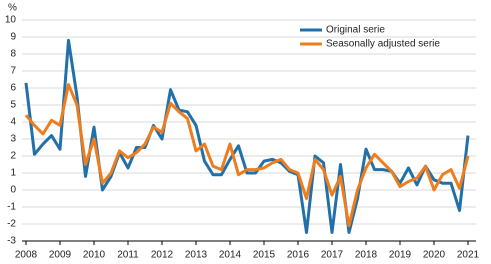  What do you see at coordinates (355, 30) in the screenshot?
I see `legend-label: Original serie` at bounding box center [355, 30].